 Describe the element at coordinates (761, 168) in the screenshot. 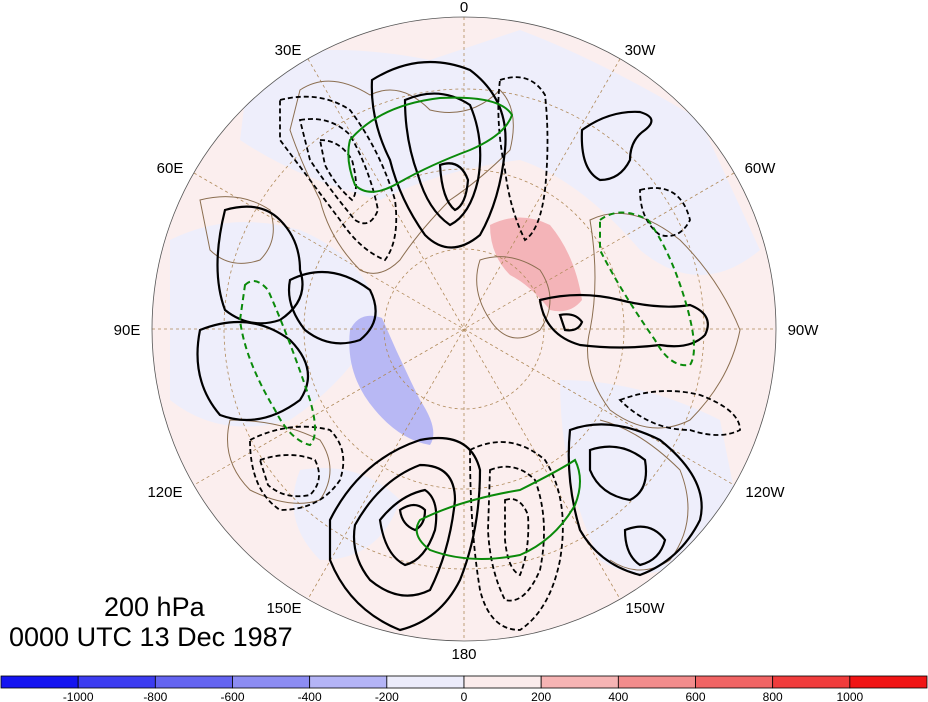

I see `lon-label-60w: 60W` at that location.